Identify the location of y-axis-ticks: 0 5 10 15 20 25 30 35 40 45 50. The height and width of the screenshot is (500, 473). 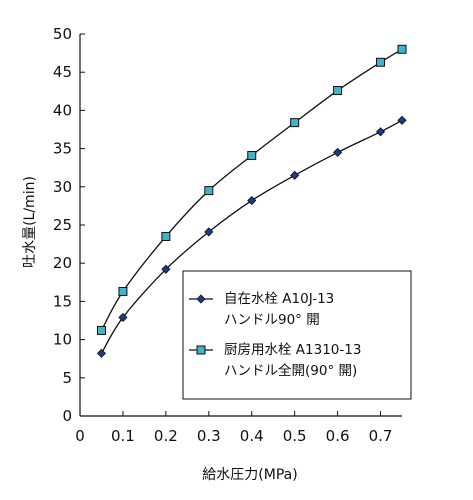
(69, 225).